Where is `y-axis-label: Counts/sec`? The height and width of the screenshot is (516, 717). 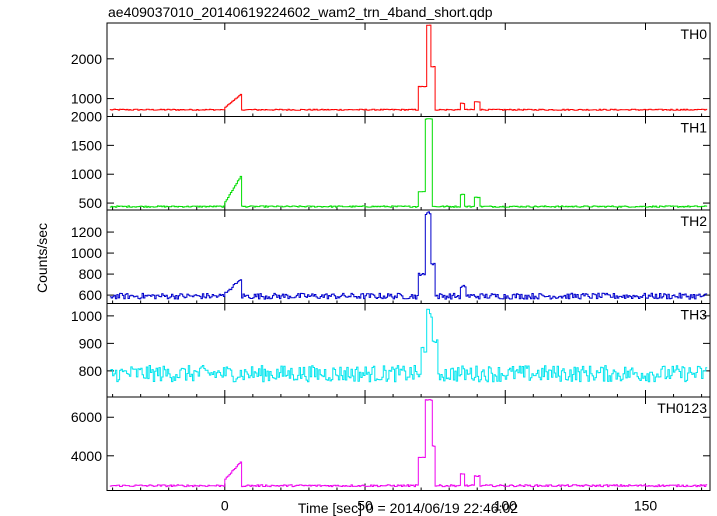
y-axis-label: Counts/sec is located at coordinates (42, 258).